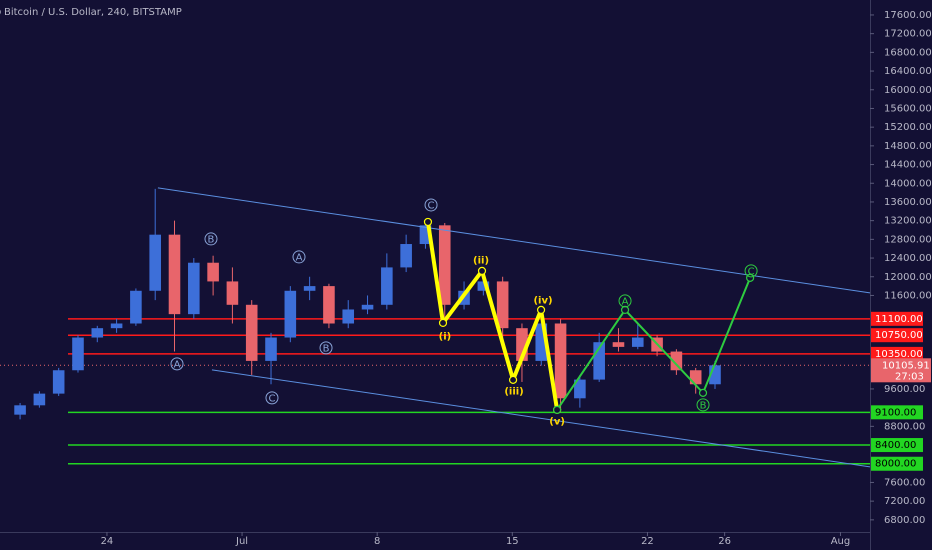  Describe the element at coordinates (904, 501) in the screenshot. I see `y-tick-label: 7200.00` at that location.